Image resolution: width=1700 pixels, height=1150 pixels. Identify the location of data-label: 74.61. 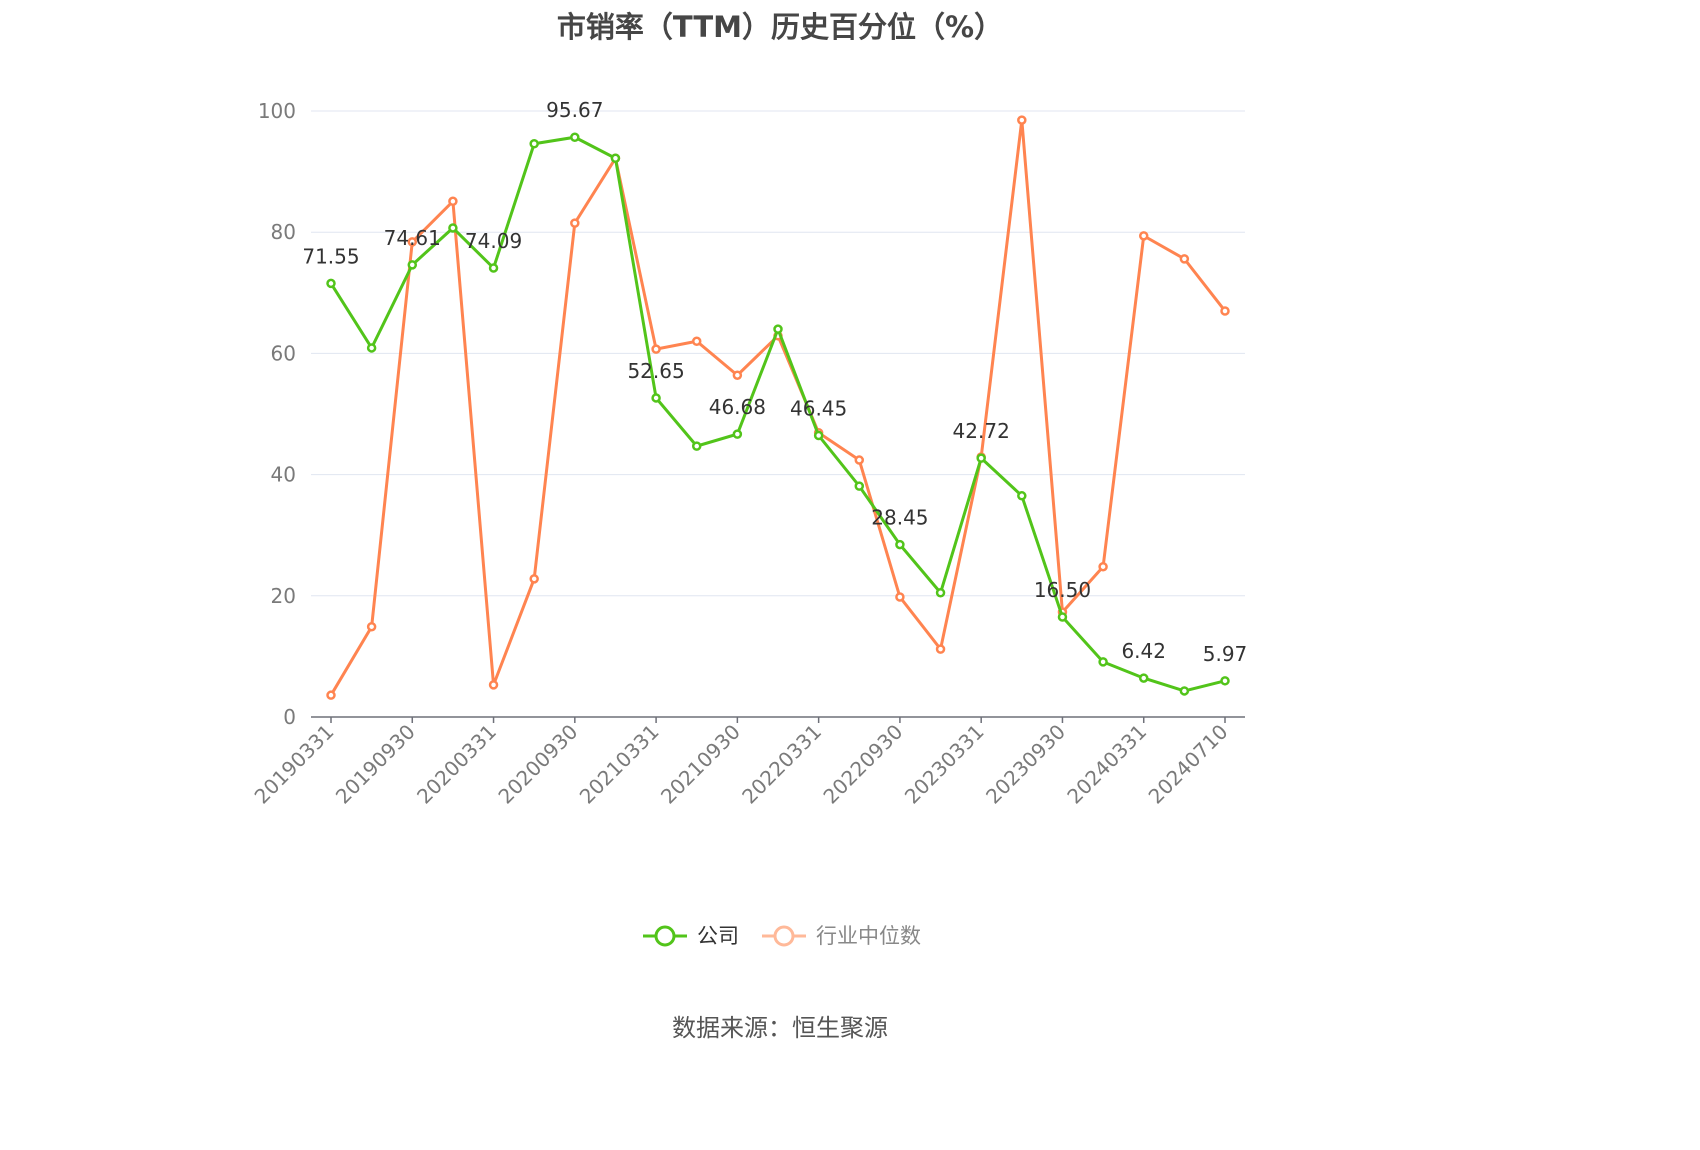
(412, 238).